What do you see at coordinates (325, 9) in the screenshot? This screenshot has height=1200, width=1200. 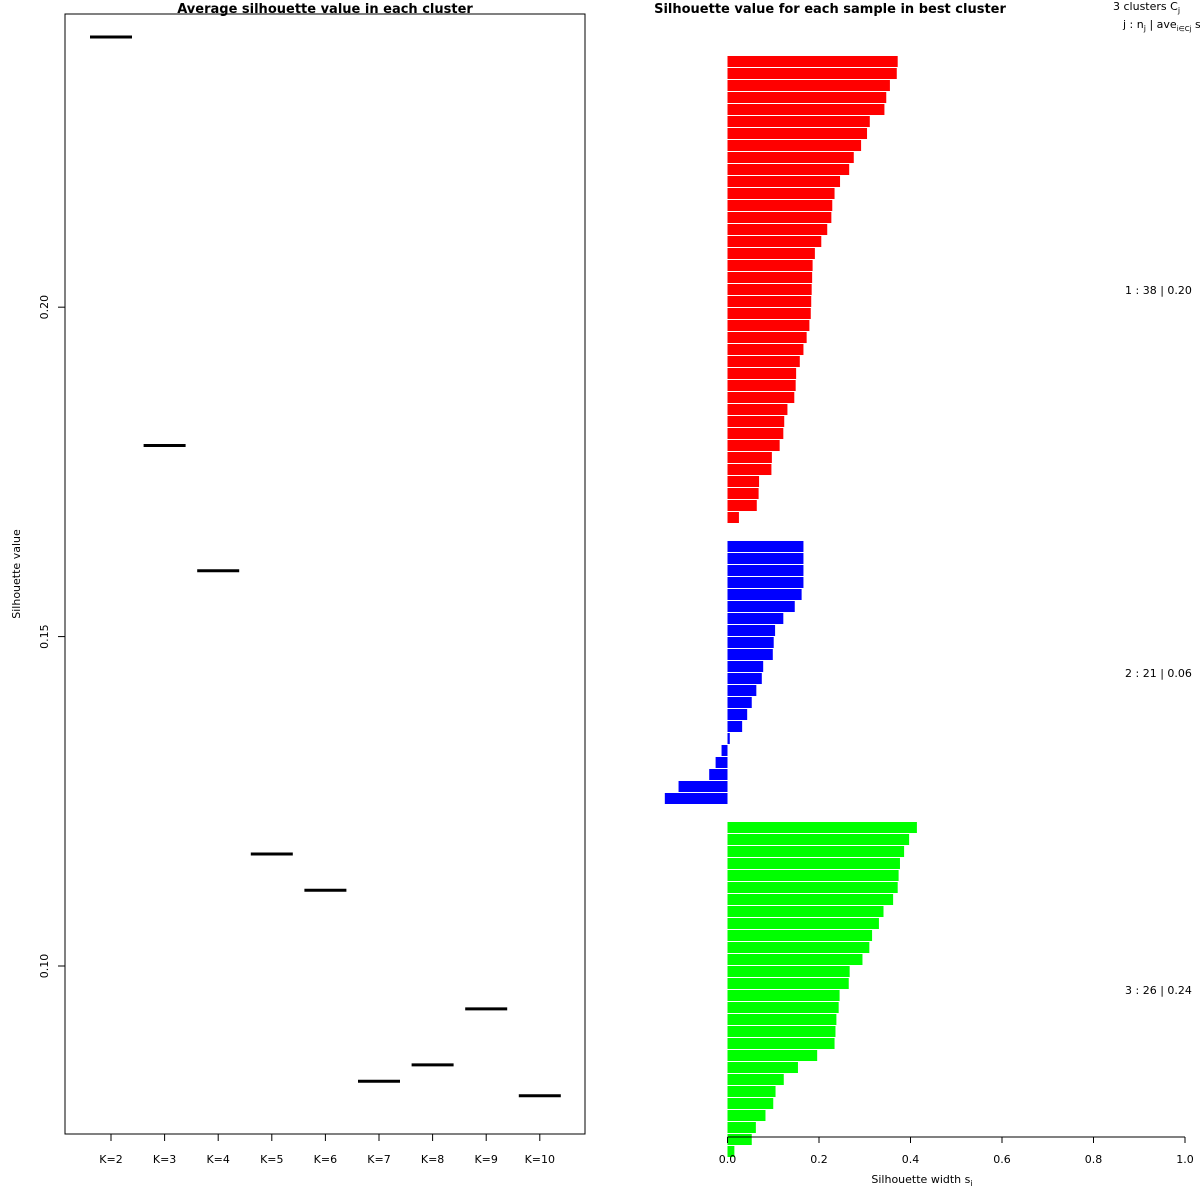 I see `left-chart-title: Average silhouette value in each cluster` at bounding box center [325, 9].